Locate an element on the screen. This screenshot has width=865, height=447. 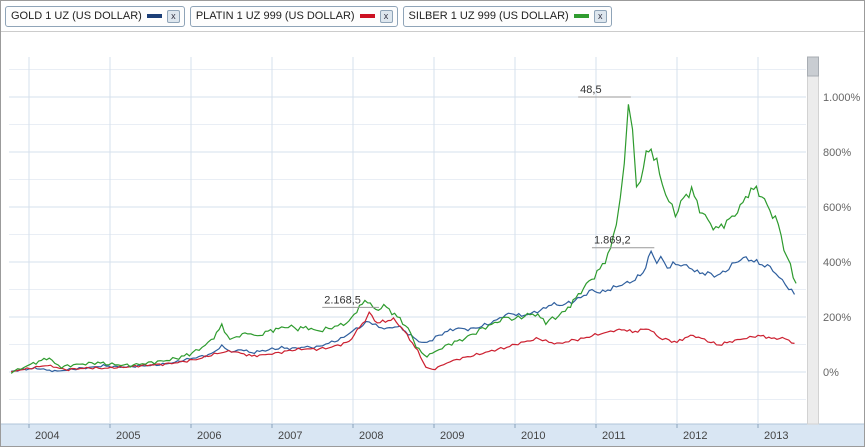
y-axis-label: 600% is located at coordinates (837, 208).